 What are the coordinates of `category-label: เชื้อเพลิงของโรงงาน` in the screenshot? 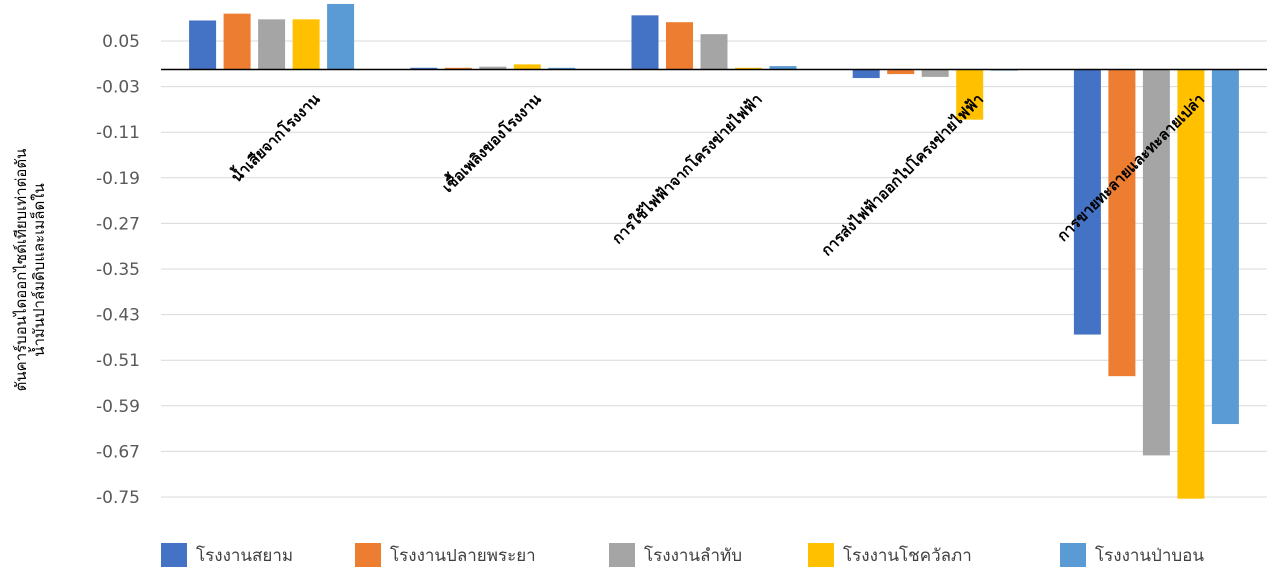 It's located at (491, 141).